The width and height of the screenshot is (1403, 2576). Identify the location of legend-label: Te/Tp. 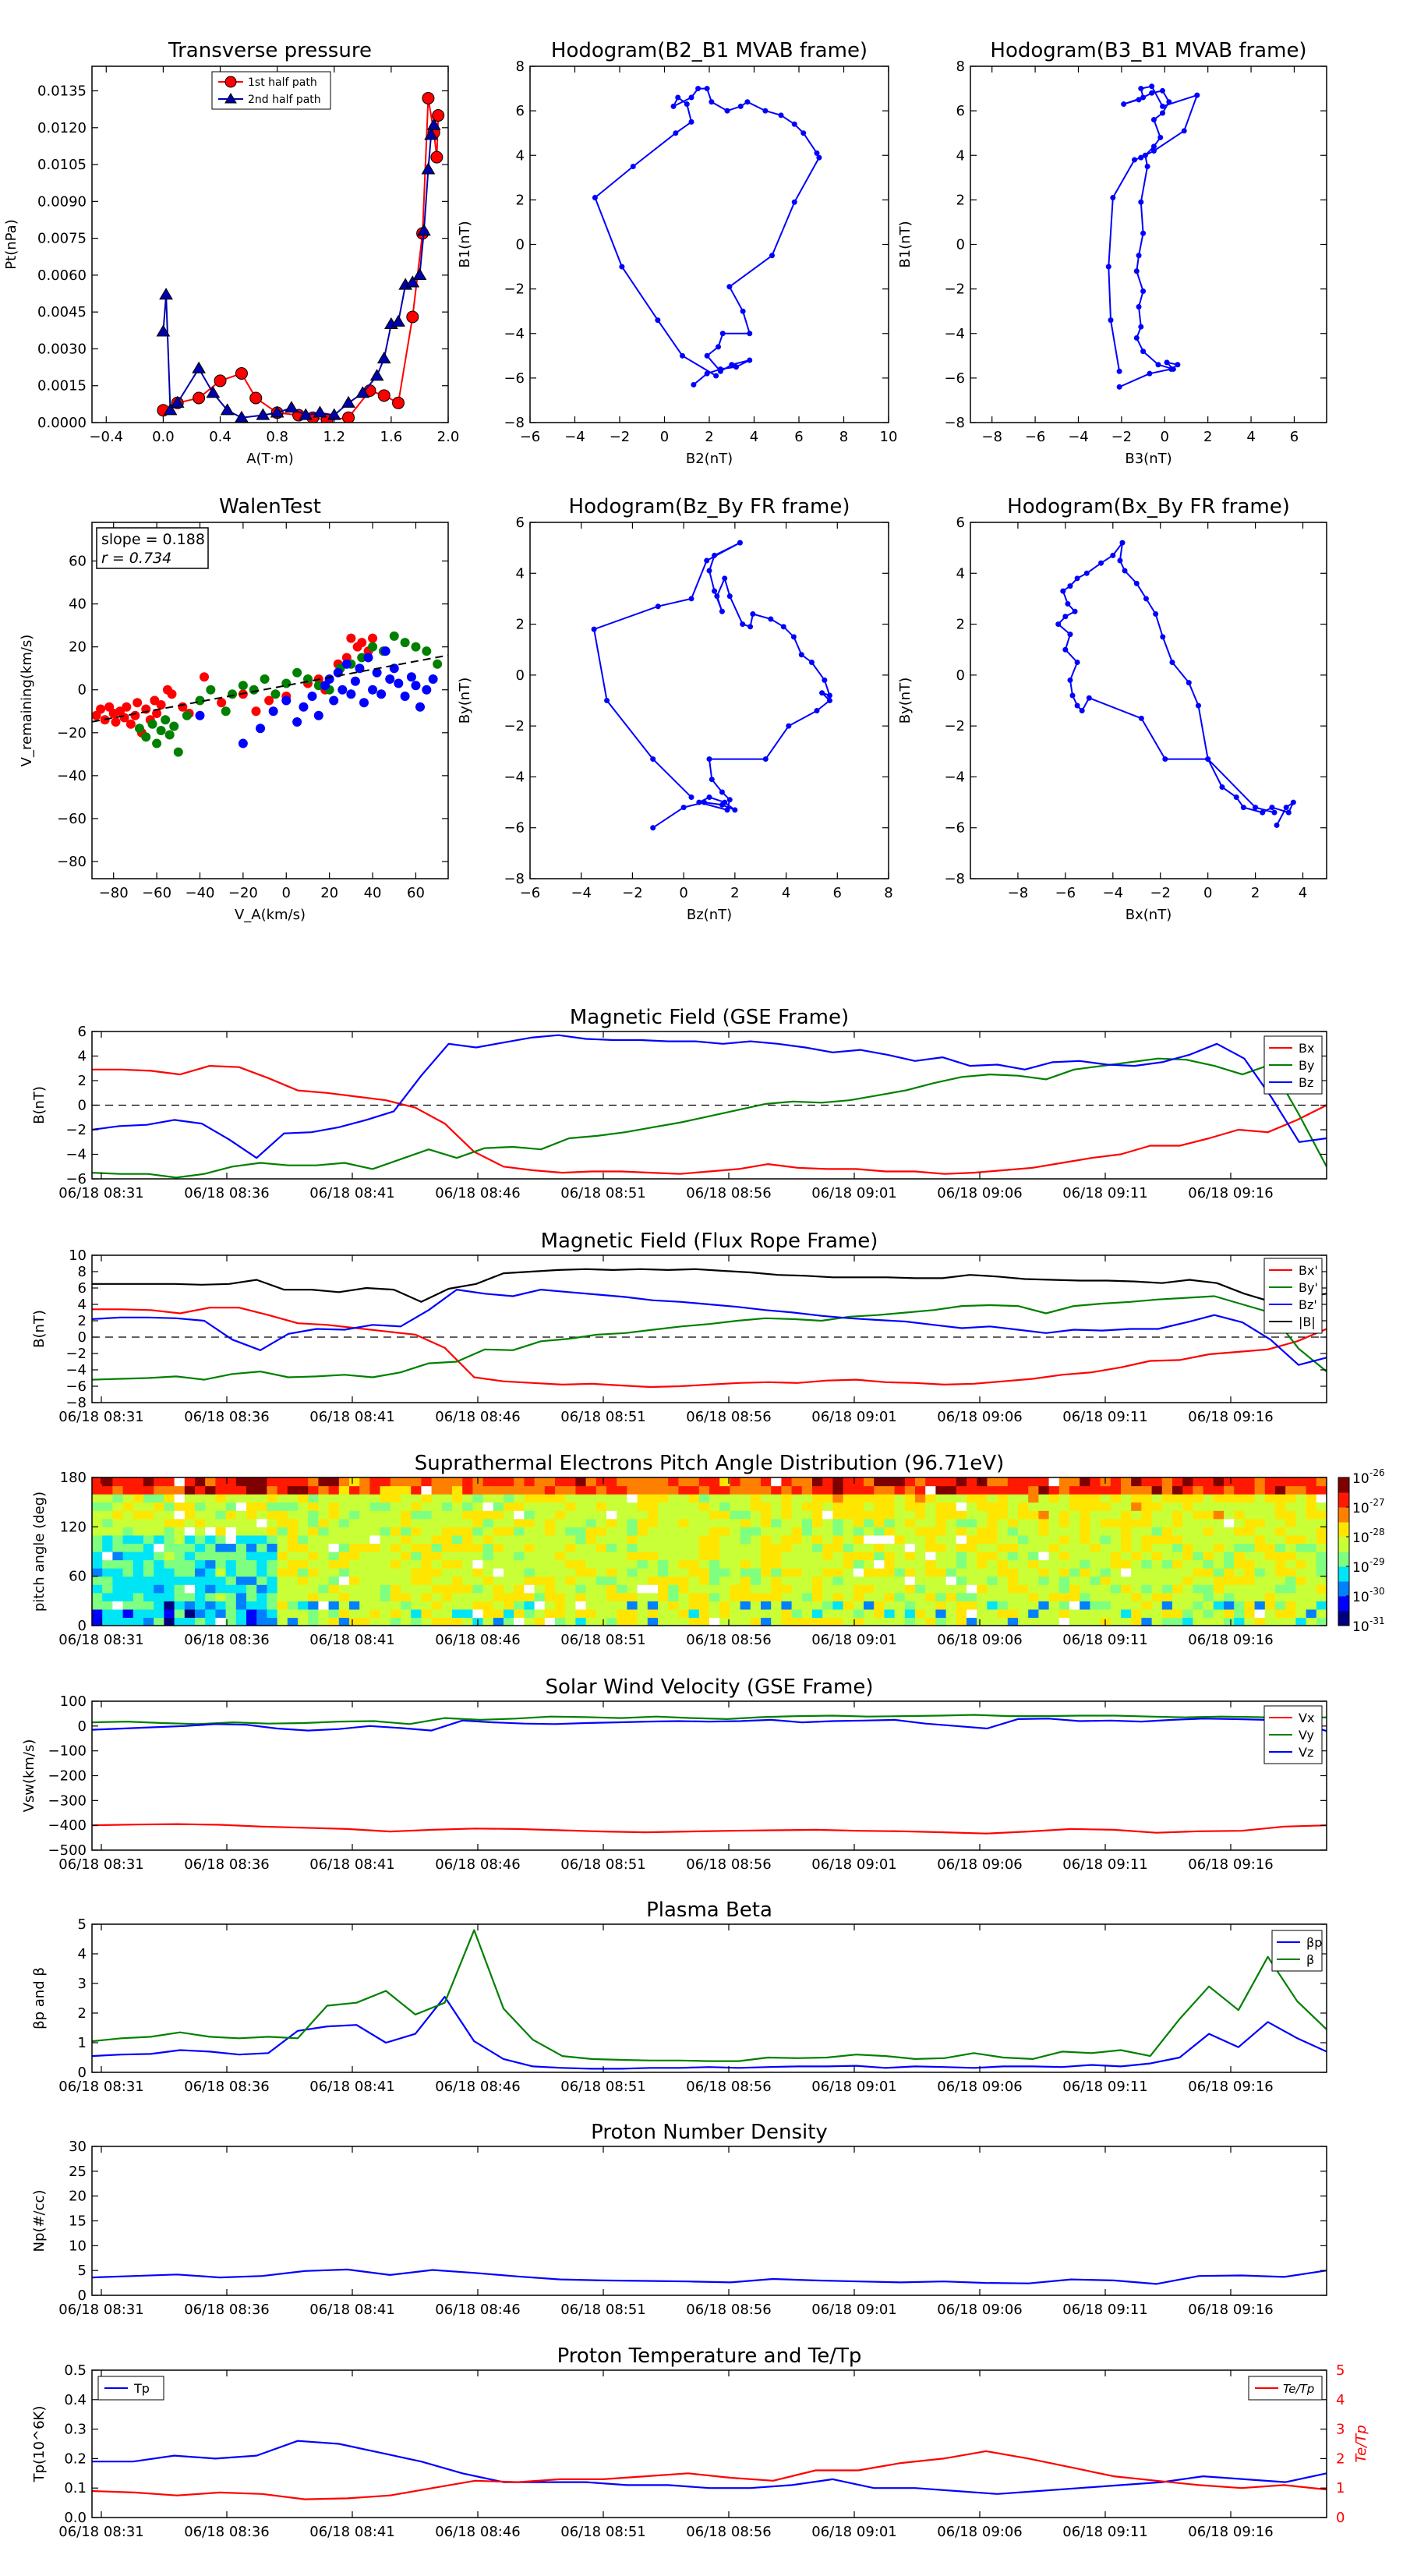
(1298, 2389).